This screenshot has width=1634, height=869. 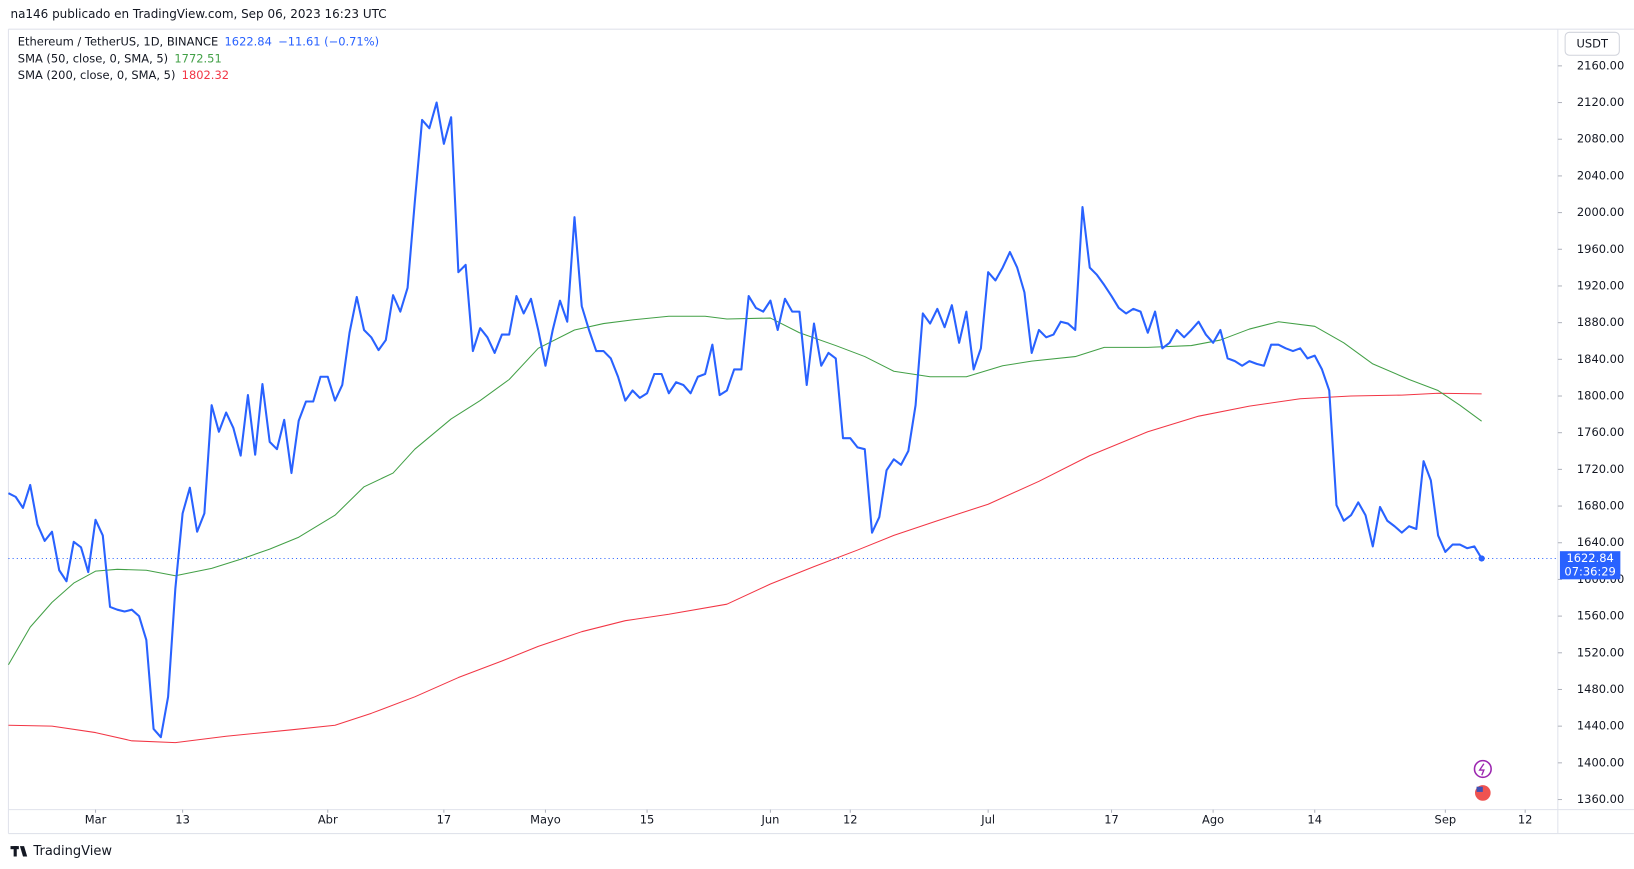 I want to click on x-tick-label: Ago, so click(x=1213, y=820).